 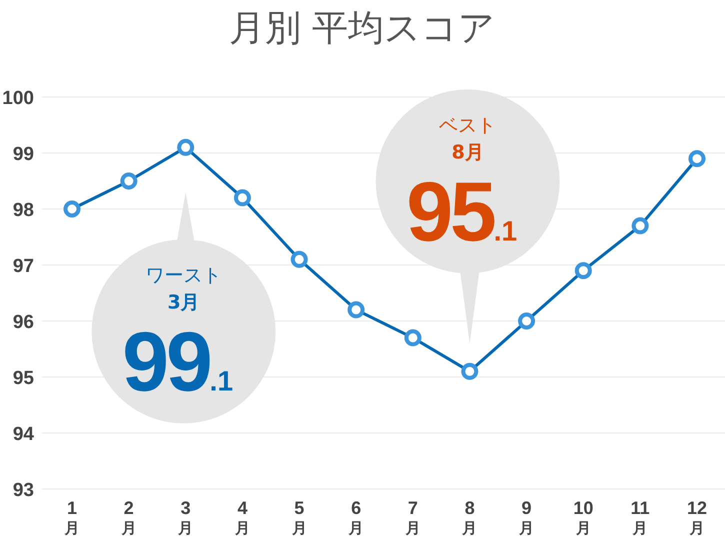 I want to click on x-tick-label: 8月, so click(x=469, y=517).